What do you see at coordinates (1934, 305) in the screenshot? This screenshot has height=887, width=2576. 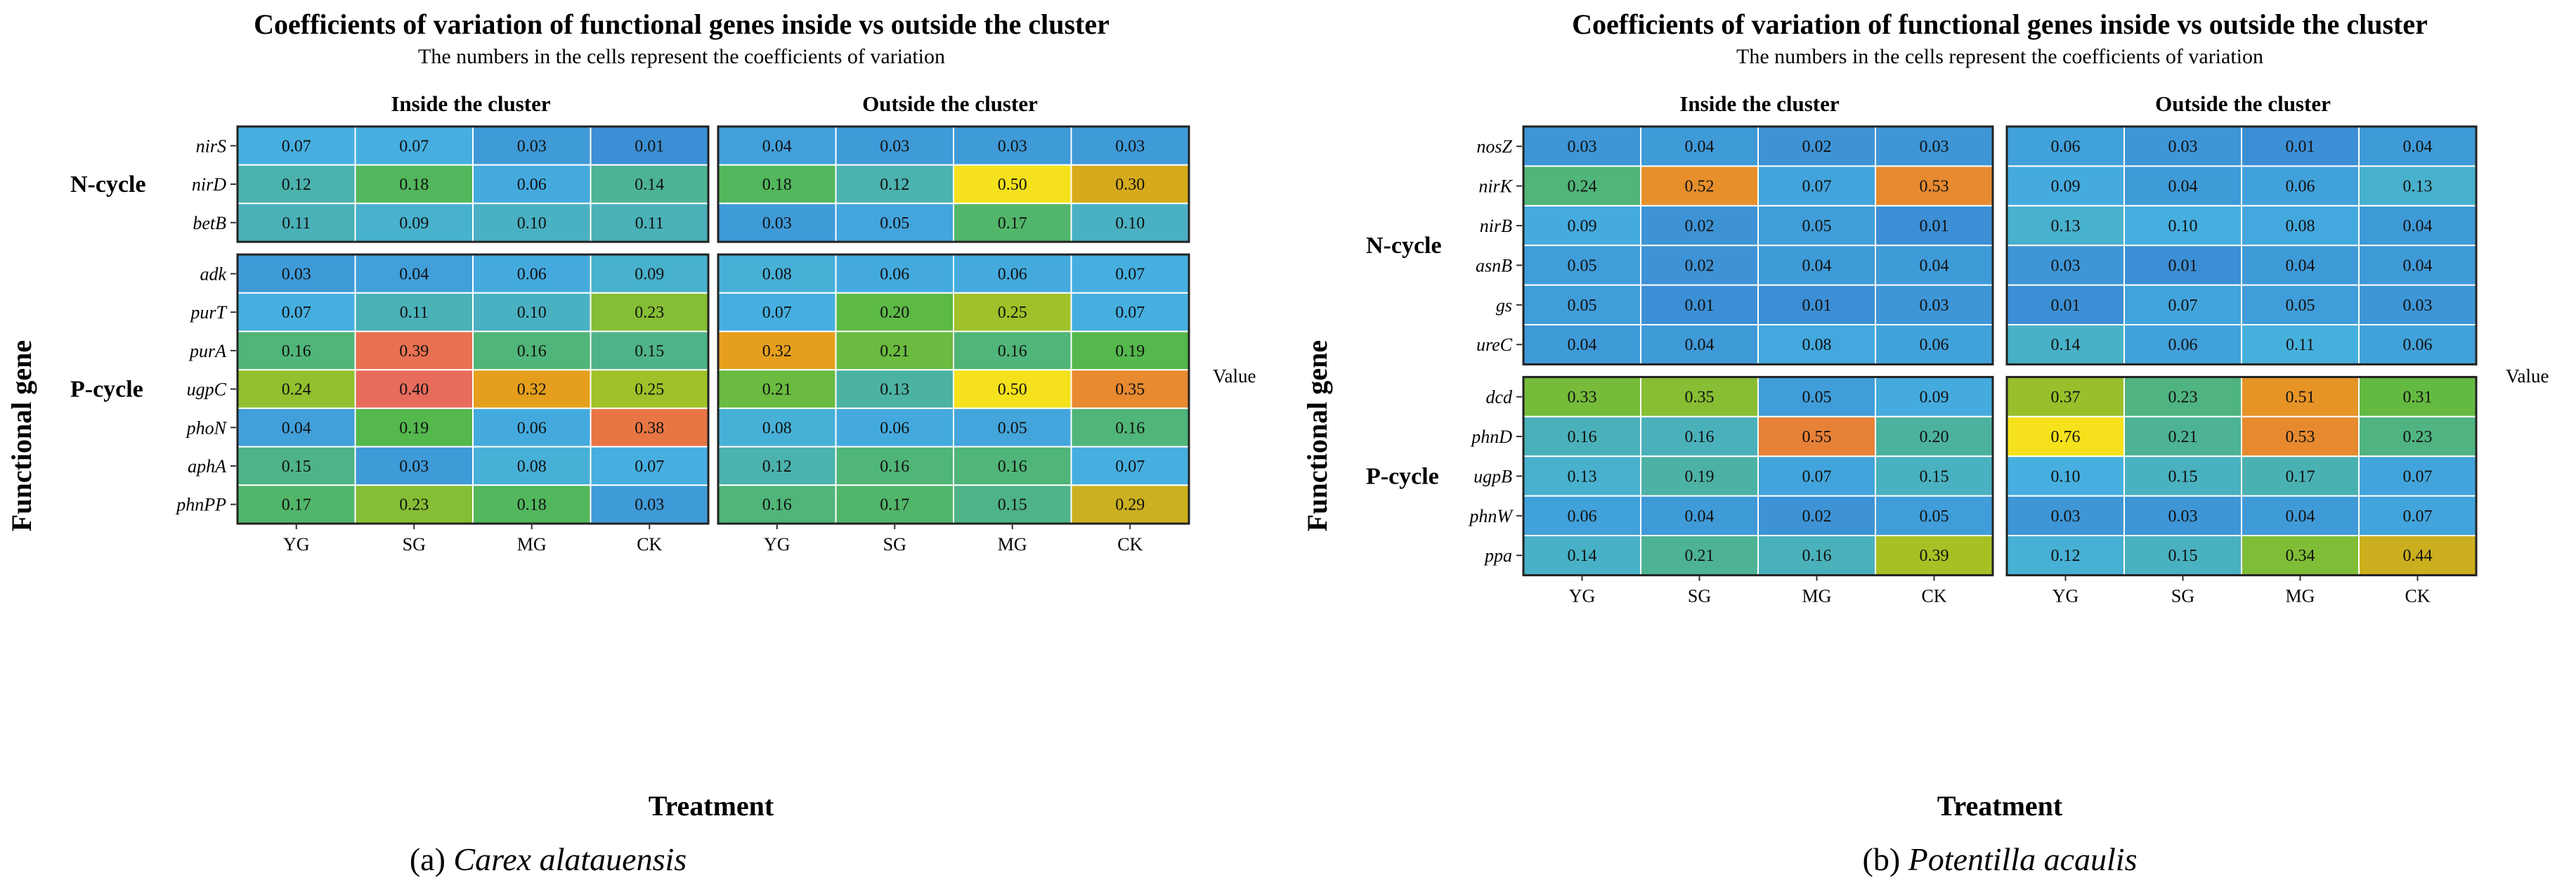 I see `panel-b-cell-gs-inside-ck` at bounding box center [1934, 305].